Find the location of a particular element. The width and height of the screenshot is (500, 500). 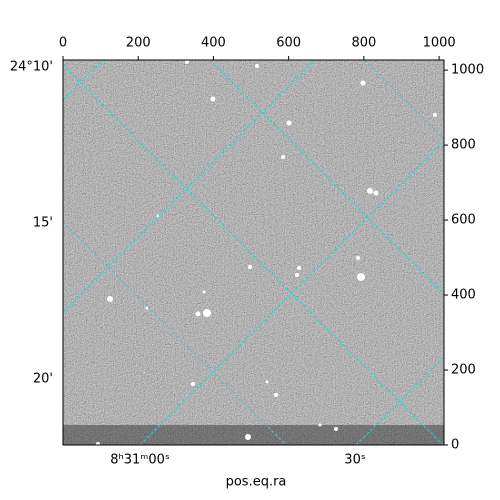

x-axis-label: pos.eq.ra is located at coordinates (256, 482).